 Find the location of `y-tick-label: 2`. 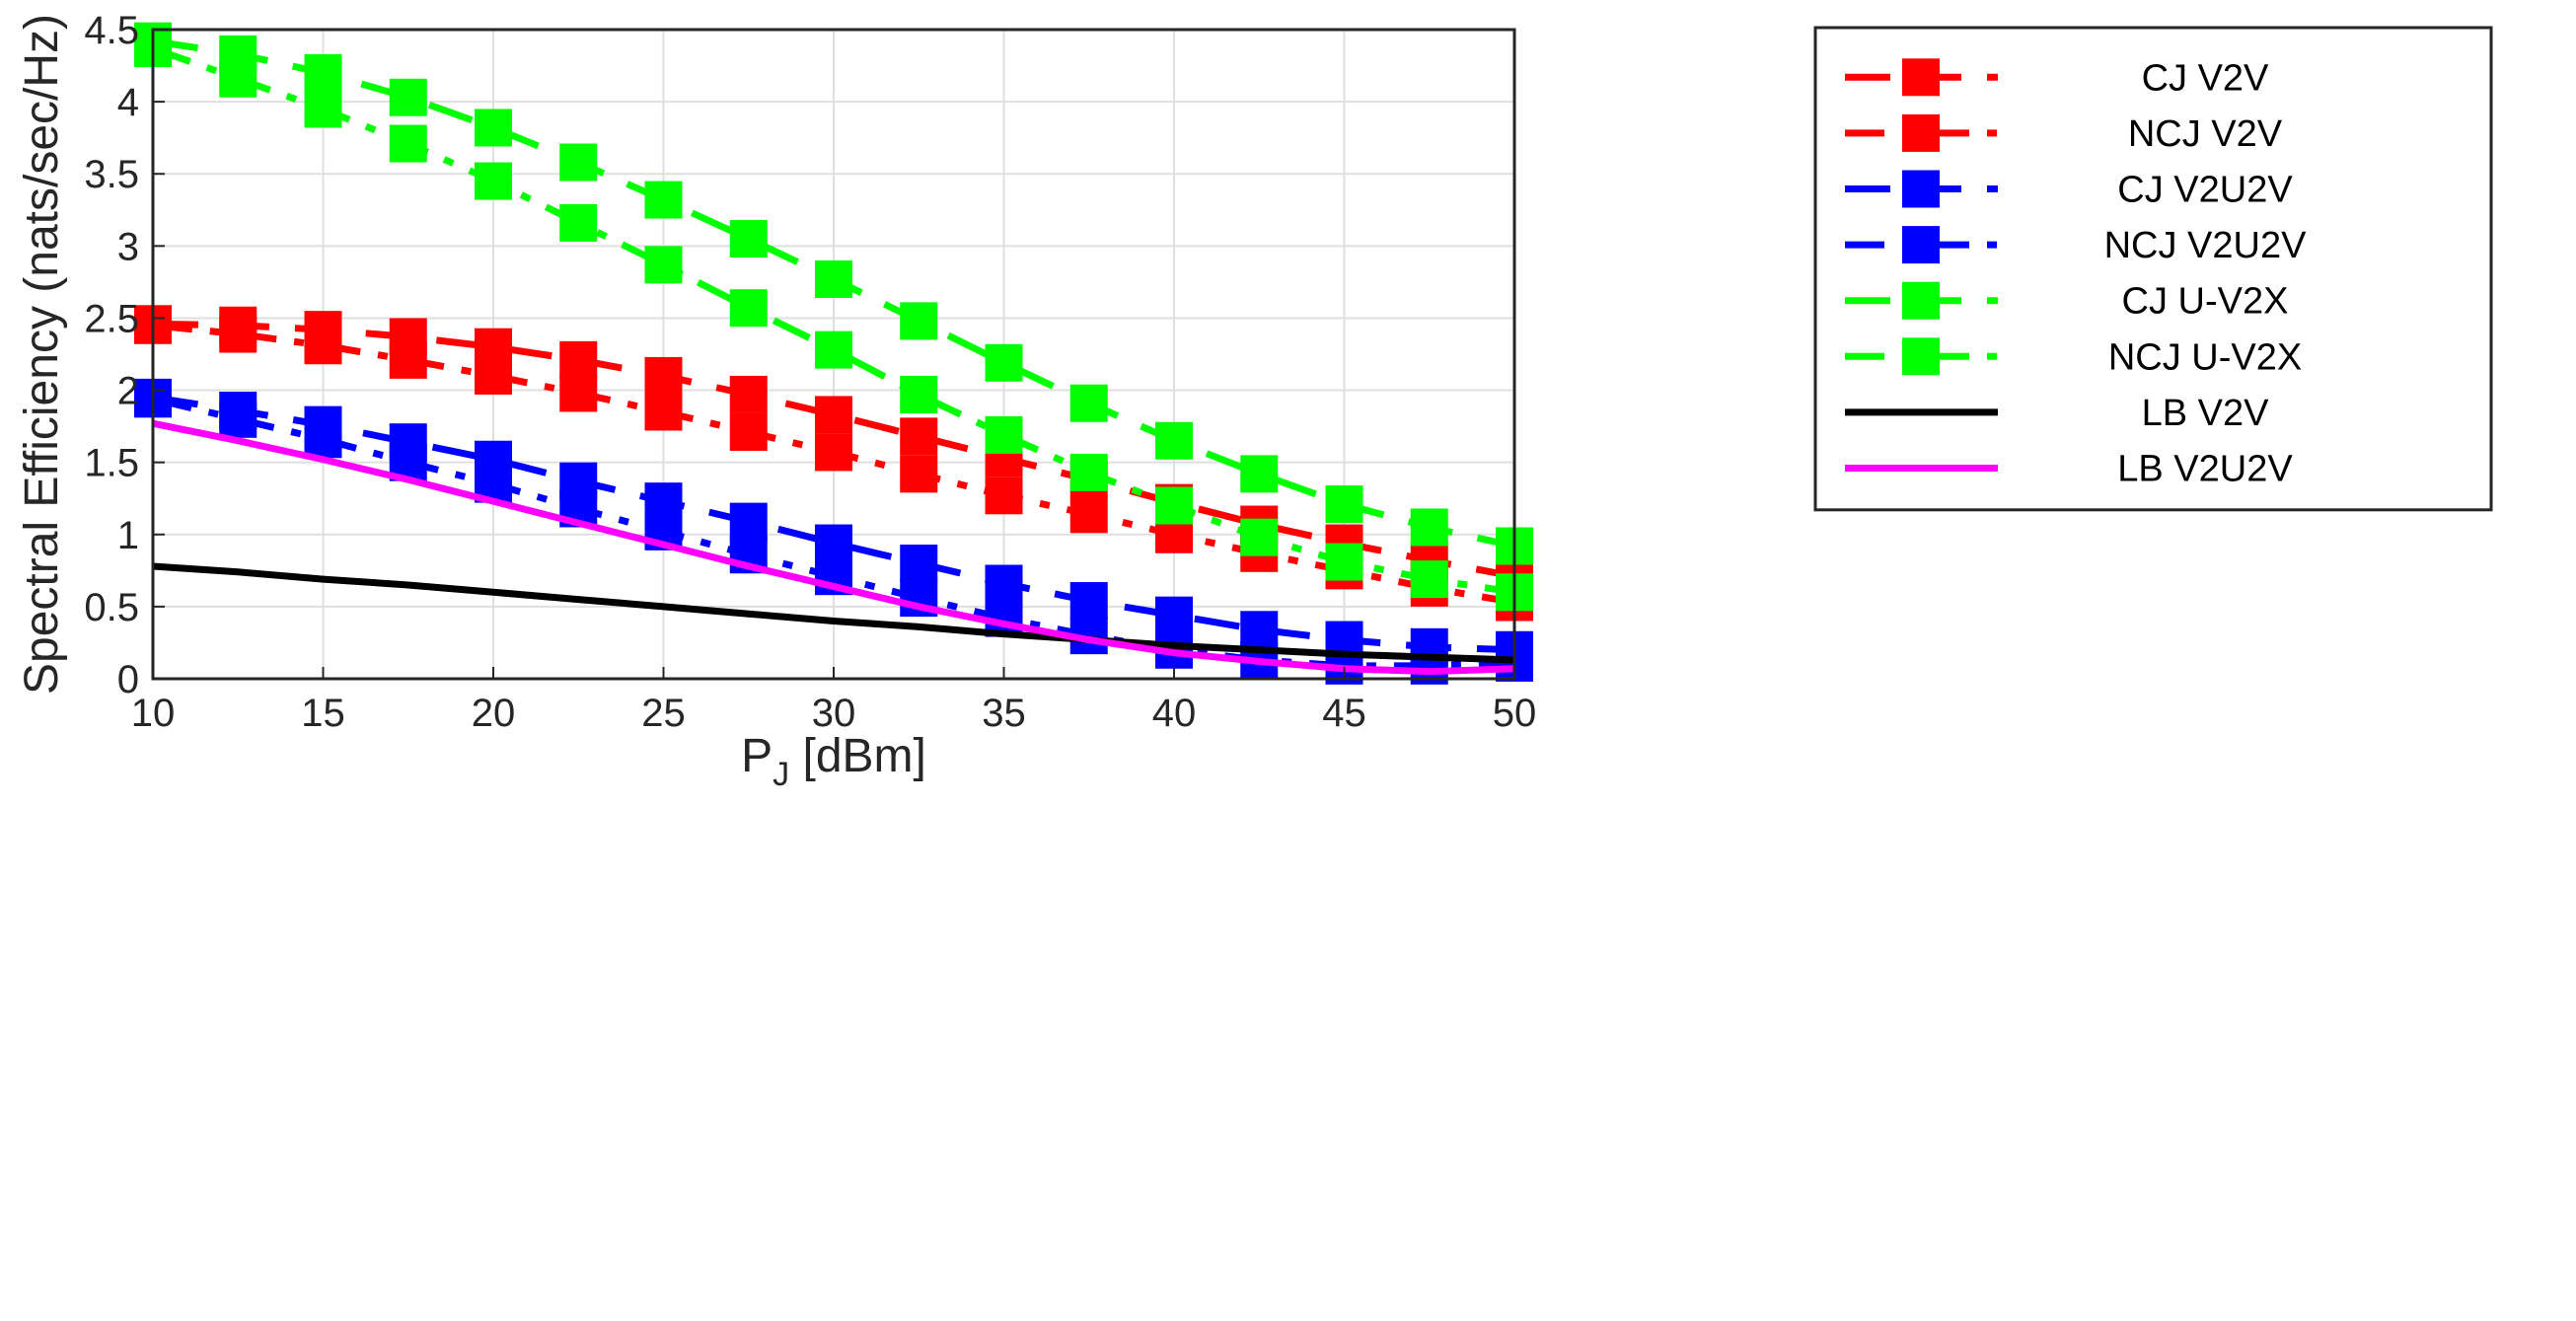

y-tick-label: 2 is located at coordinates (128, 391).